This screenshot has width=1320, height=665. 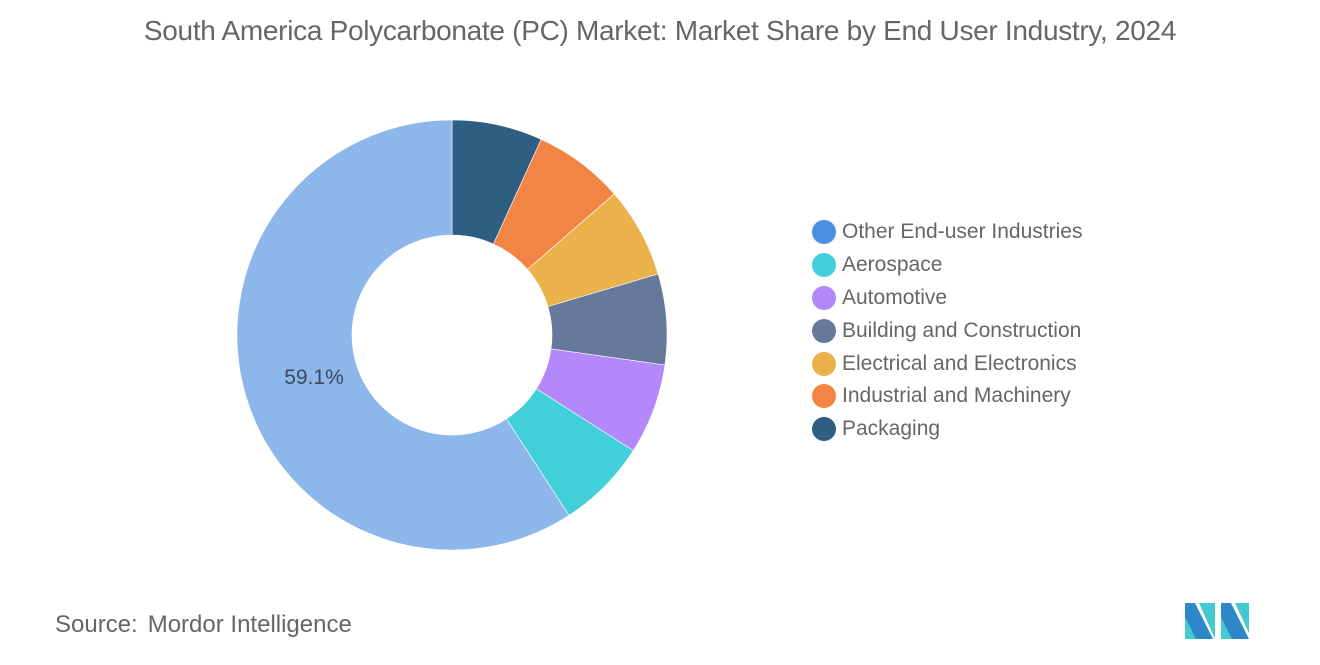 I want to click on legend-label: Building and Construction, so click(x=962, y=330).